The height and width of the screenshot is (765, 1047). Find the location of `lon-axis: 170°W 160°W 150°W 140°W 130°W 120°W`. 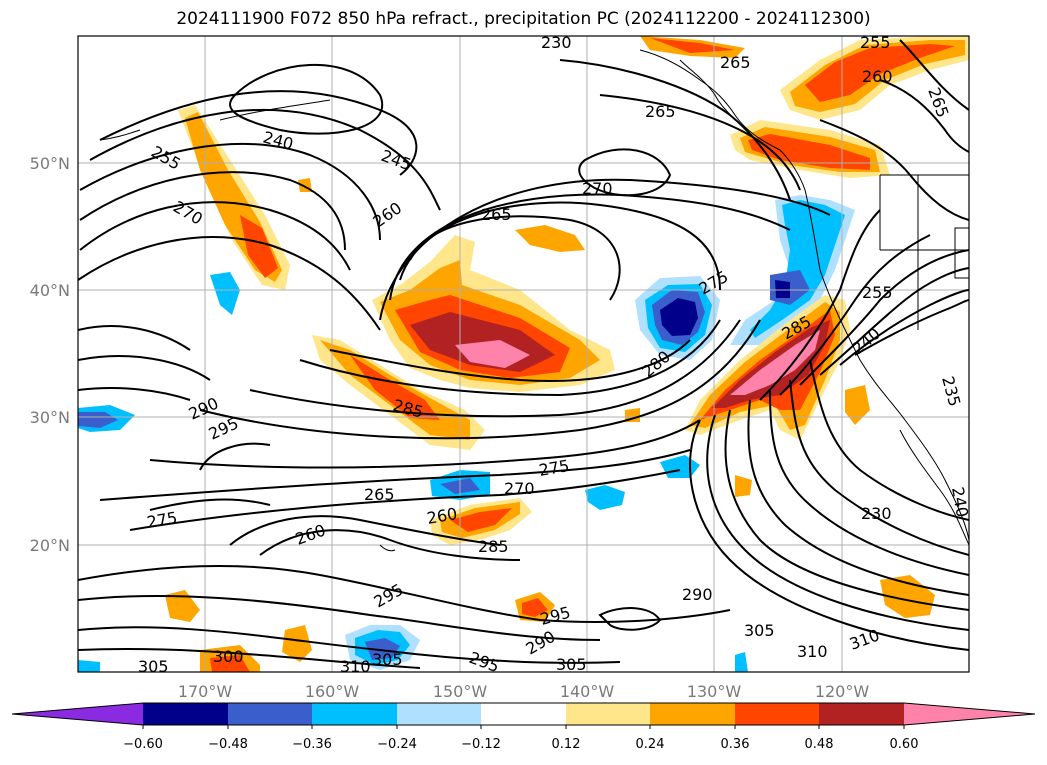

lon-axis: 170°W 160°W 150°W 140°W 130°W 120°W is located at coordinates (524, 691).